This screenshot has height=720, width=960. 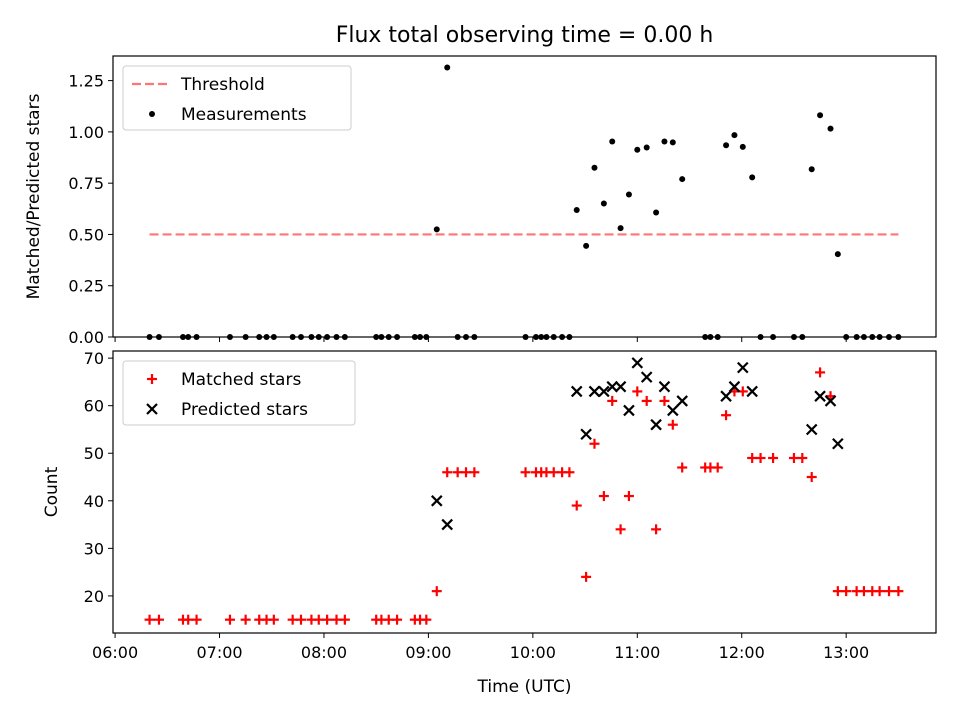 What do you see at coordinates (637, 652) in the screenshot?
I see `x-tick-label: 11:00` at bounding box center [637, 652].